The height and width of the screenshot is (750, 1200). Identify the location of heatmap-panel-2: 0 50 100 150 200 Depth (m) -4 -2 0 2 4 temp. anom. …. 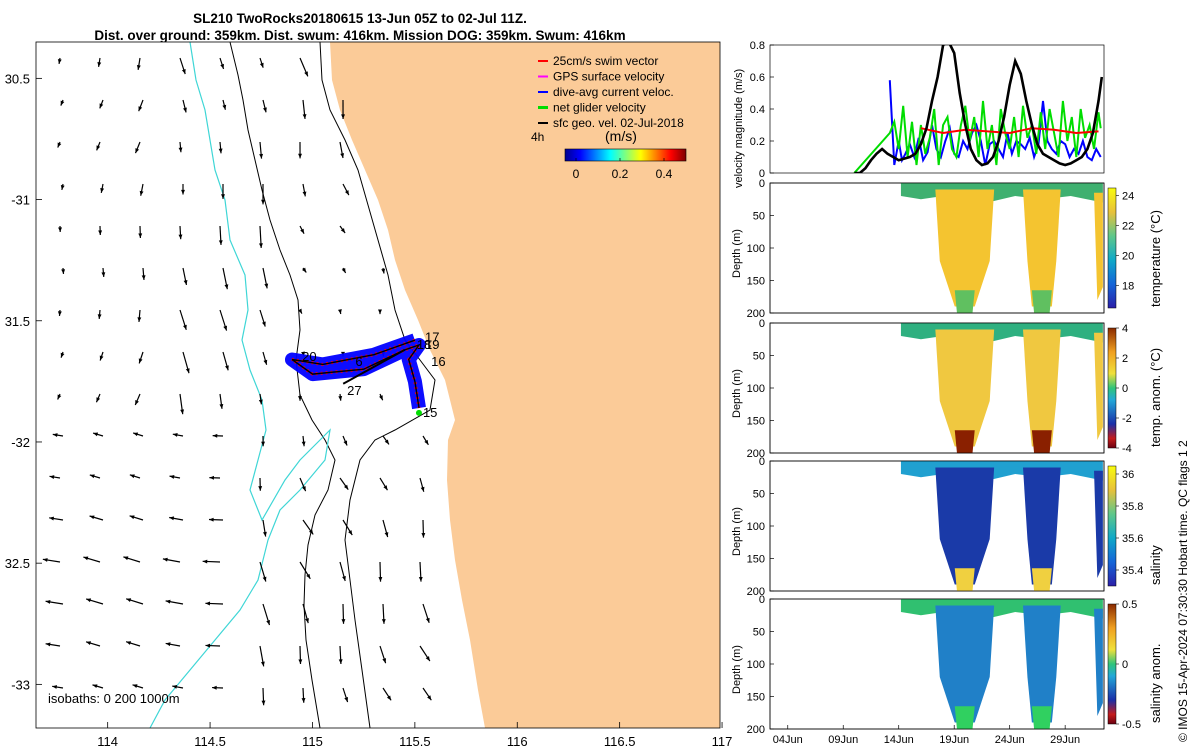
(947, 389).